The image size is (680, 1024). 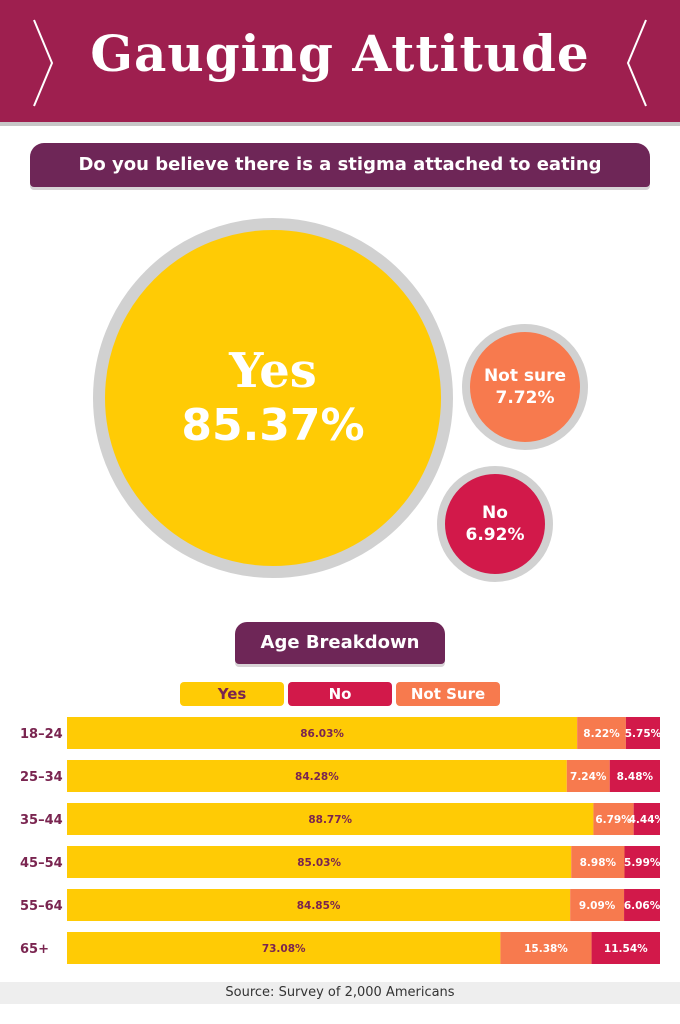 I want to click on bar-data-label: 84.85%, so click(x=319, y=906).